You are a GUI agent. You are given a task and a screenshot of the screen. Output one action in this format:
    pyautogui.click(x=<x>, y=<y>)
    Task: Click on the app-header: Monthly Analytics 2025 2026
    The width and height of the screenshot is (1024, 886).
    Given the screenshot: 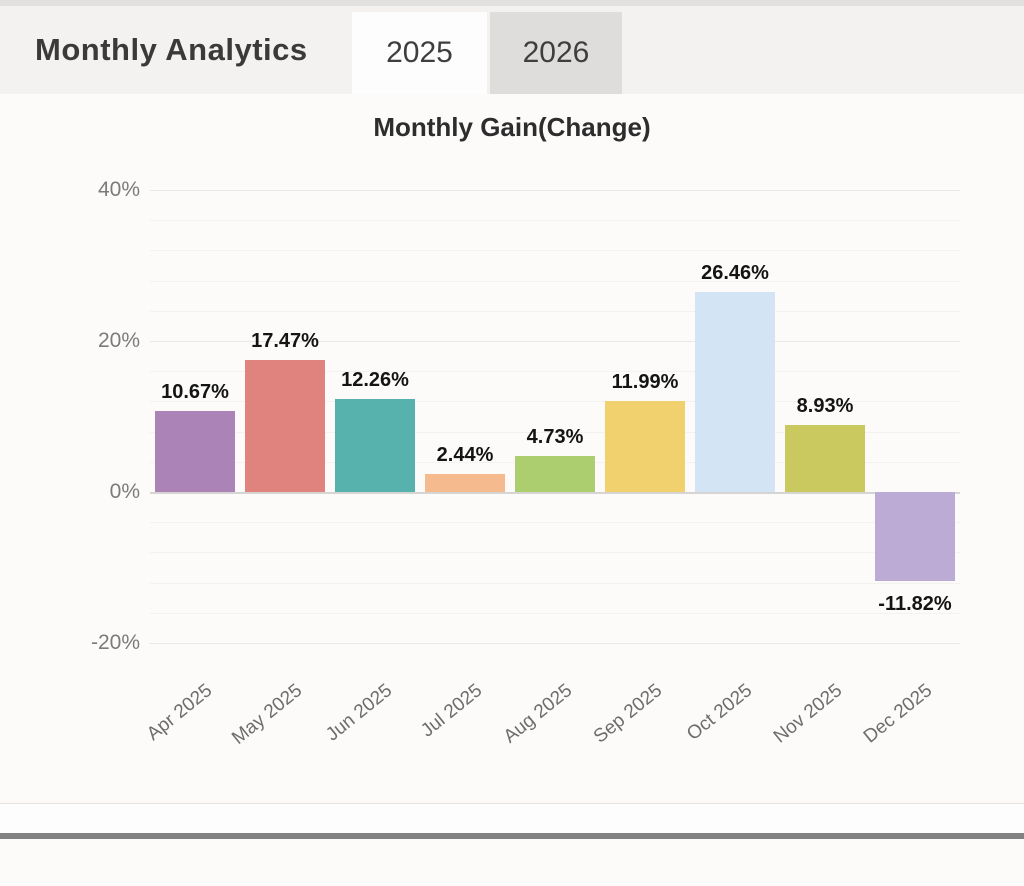 What is the action you would take?
    pyautogui.click(x=512, y=50)
    